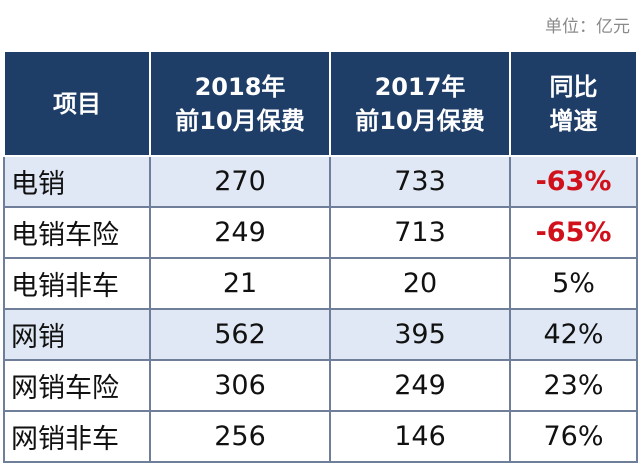  What do you see at coordinates (573, 334) in the screenshot?
I see `row-growth: 42%` at bounding box center [573, 334].